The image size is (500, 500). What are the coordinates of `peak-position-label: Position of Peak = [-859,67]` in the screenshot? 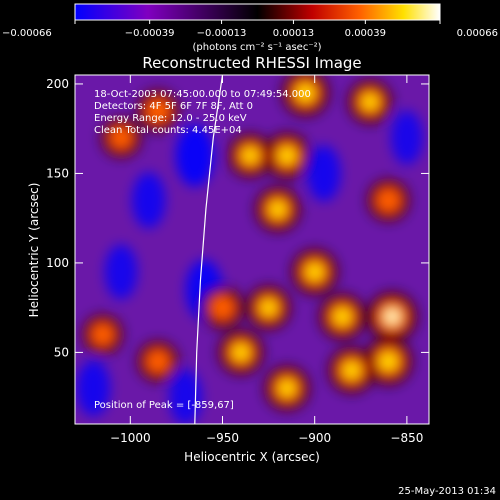 It's located at (164, 405).